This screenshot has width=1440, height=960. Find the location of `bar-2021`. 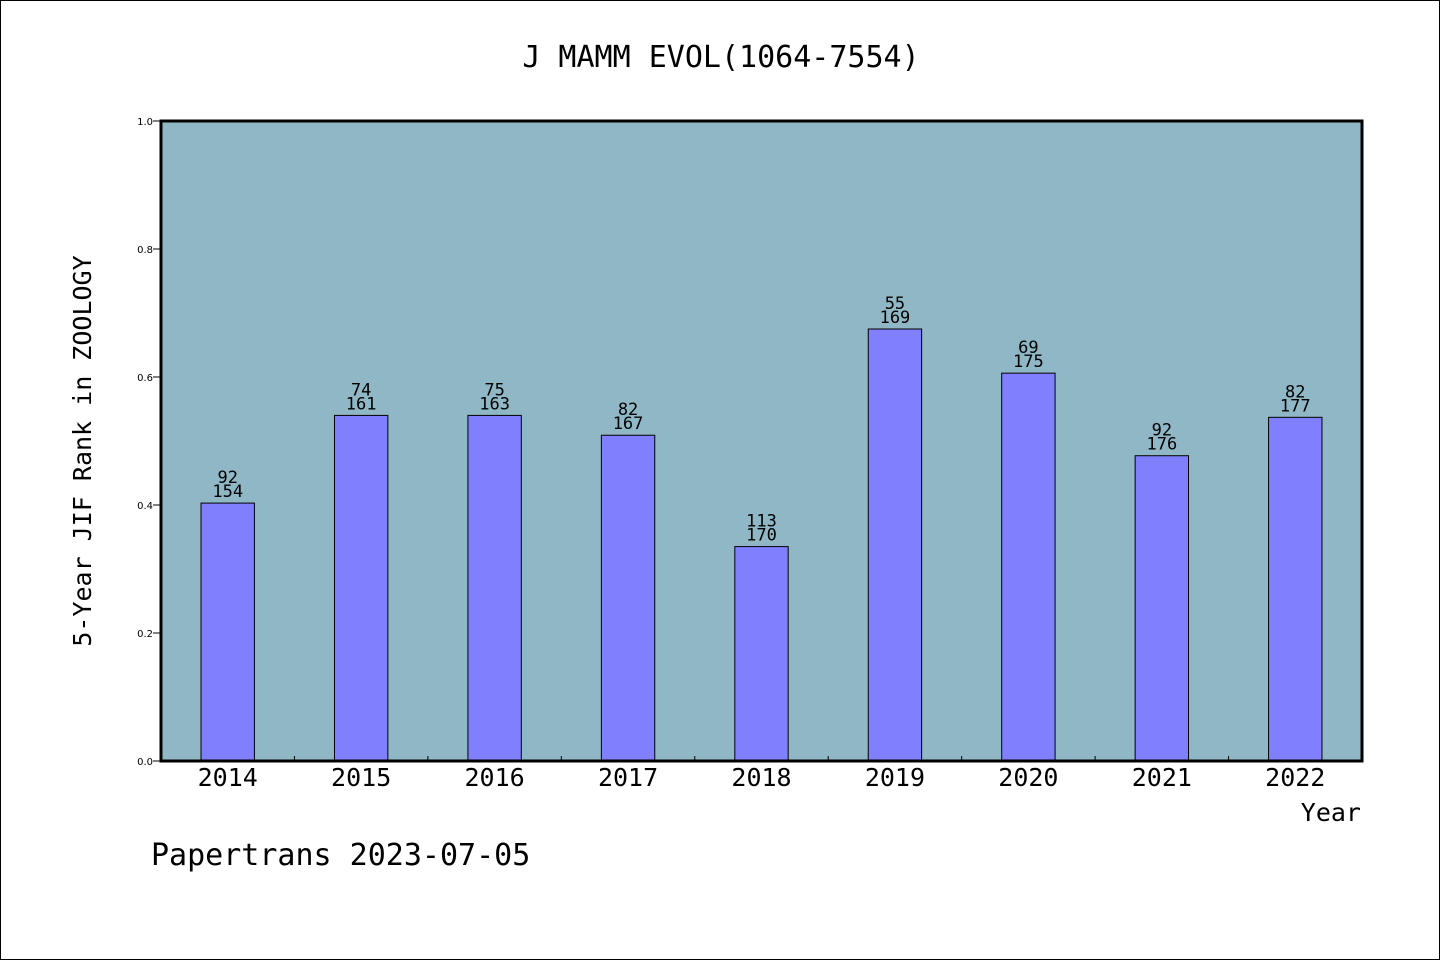

bar-2021 is located at coordinates (1162, 608).